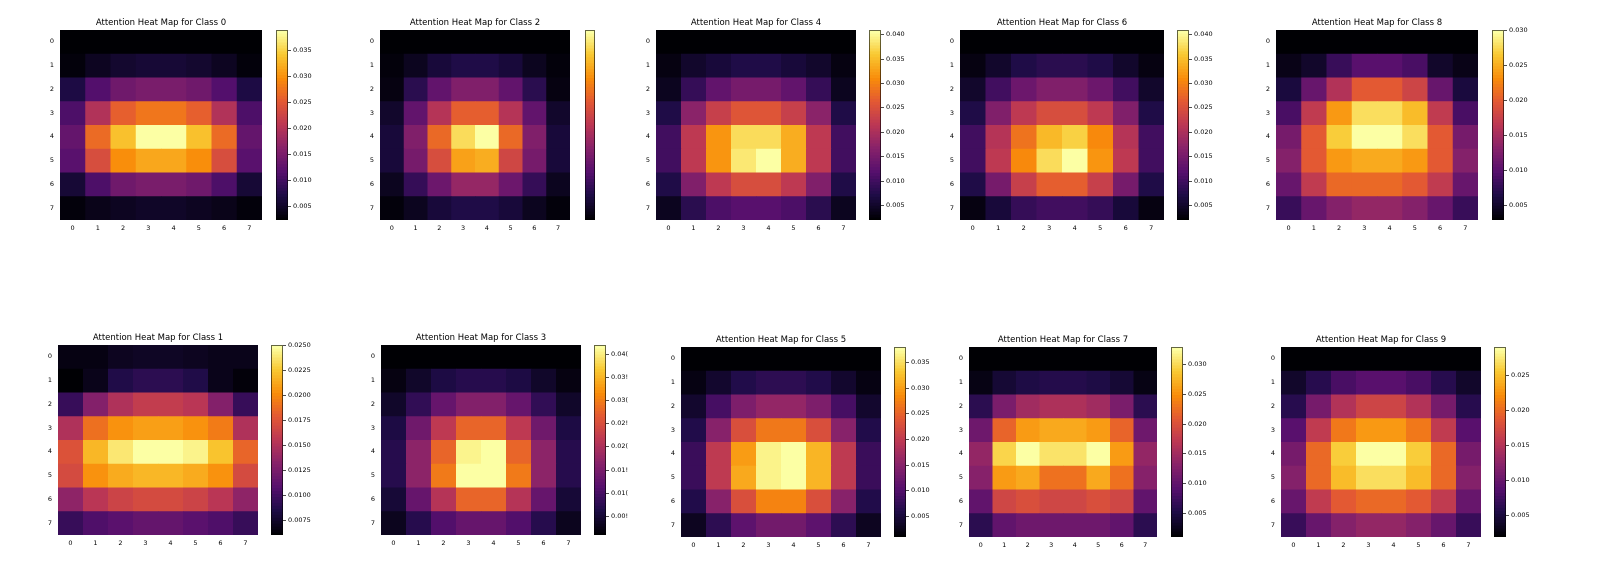 Image resolution: width=1621 pixels, height=583 pixels. I want to click on colorbar-tick-label: 0.0225, so click(299, 369).